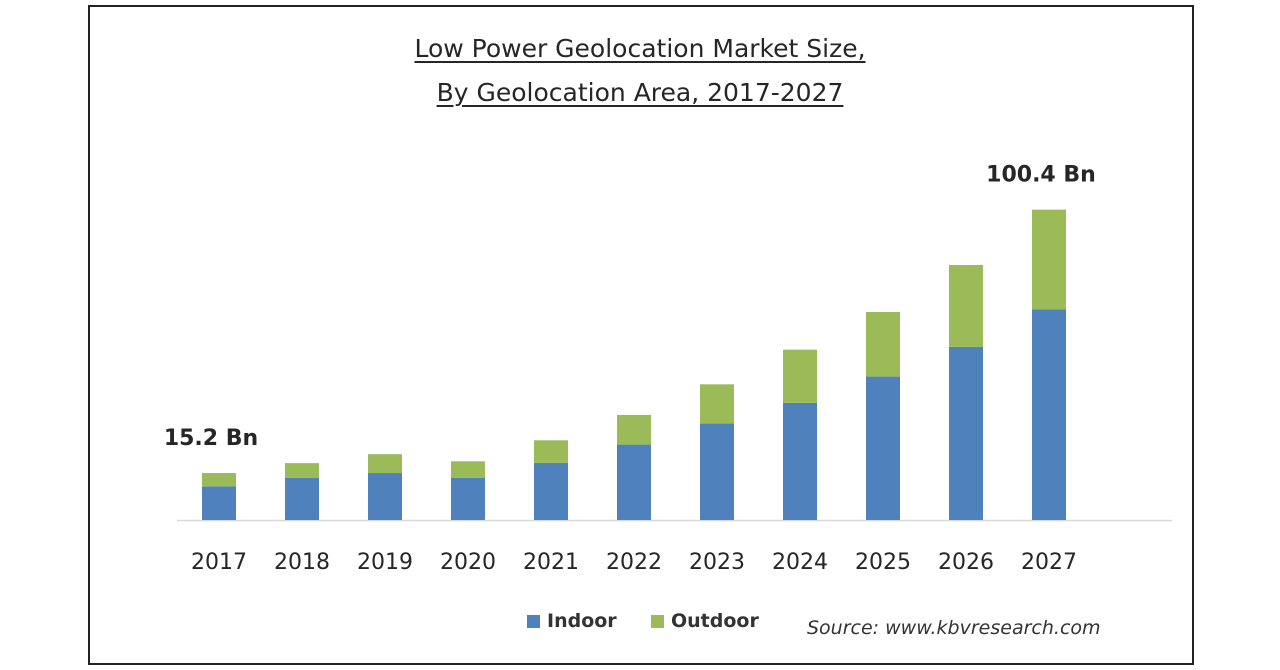 The width and height of the screenshot is (1280, 670). Describe the element at coordinates (385, 496) in the screenshot. I see `bar-indoor-2019` at that location.